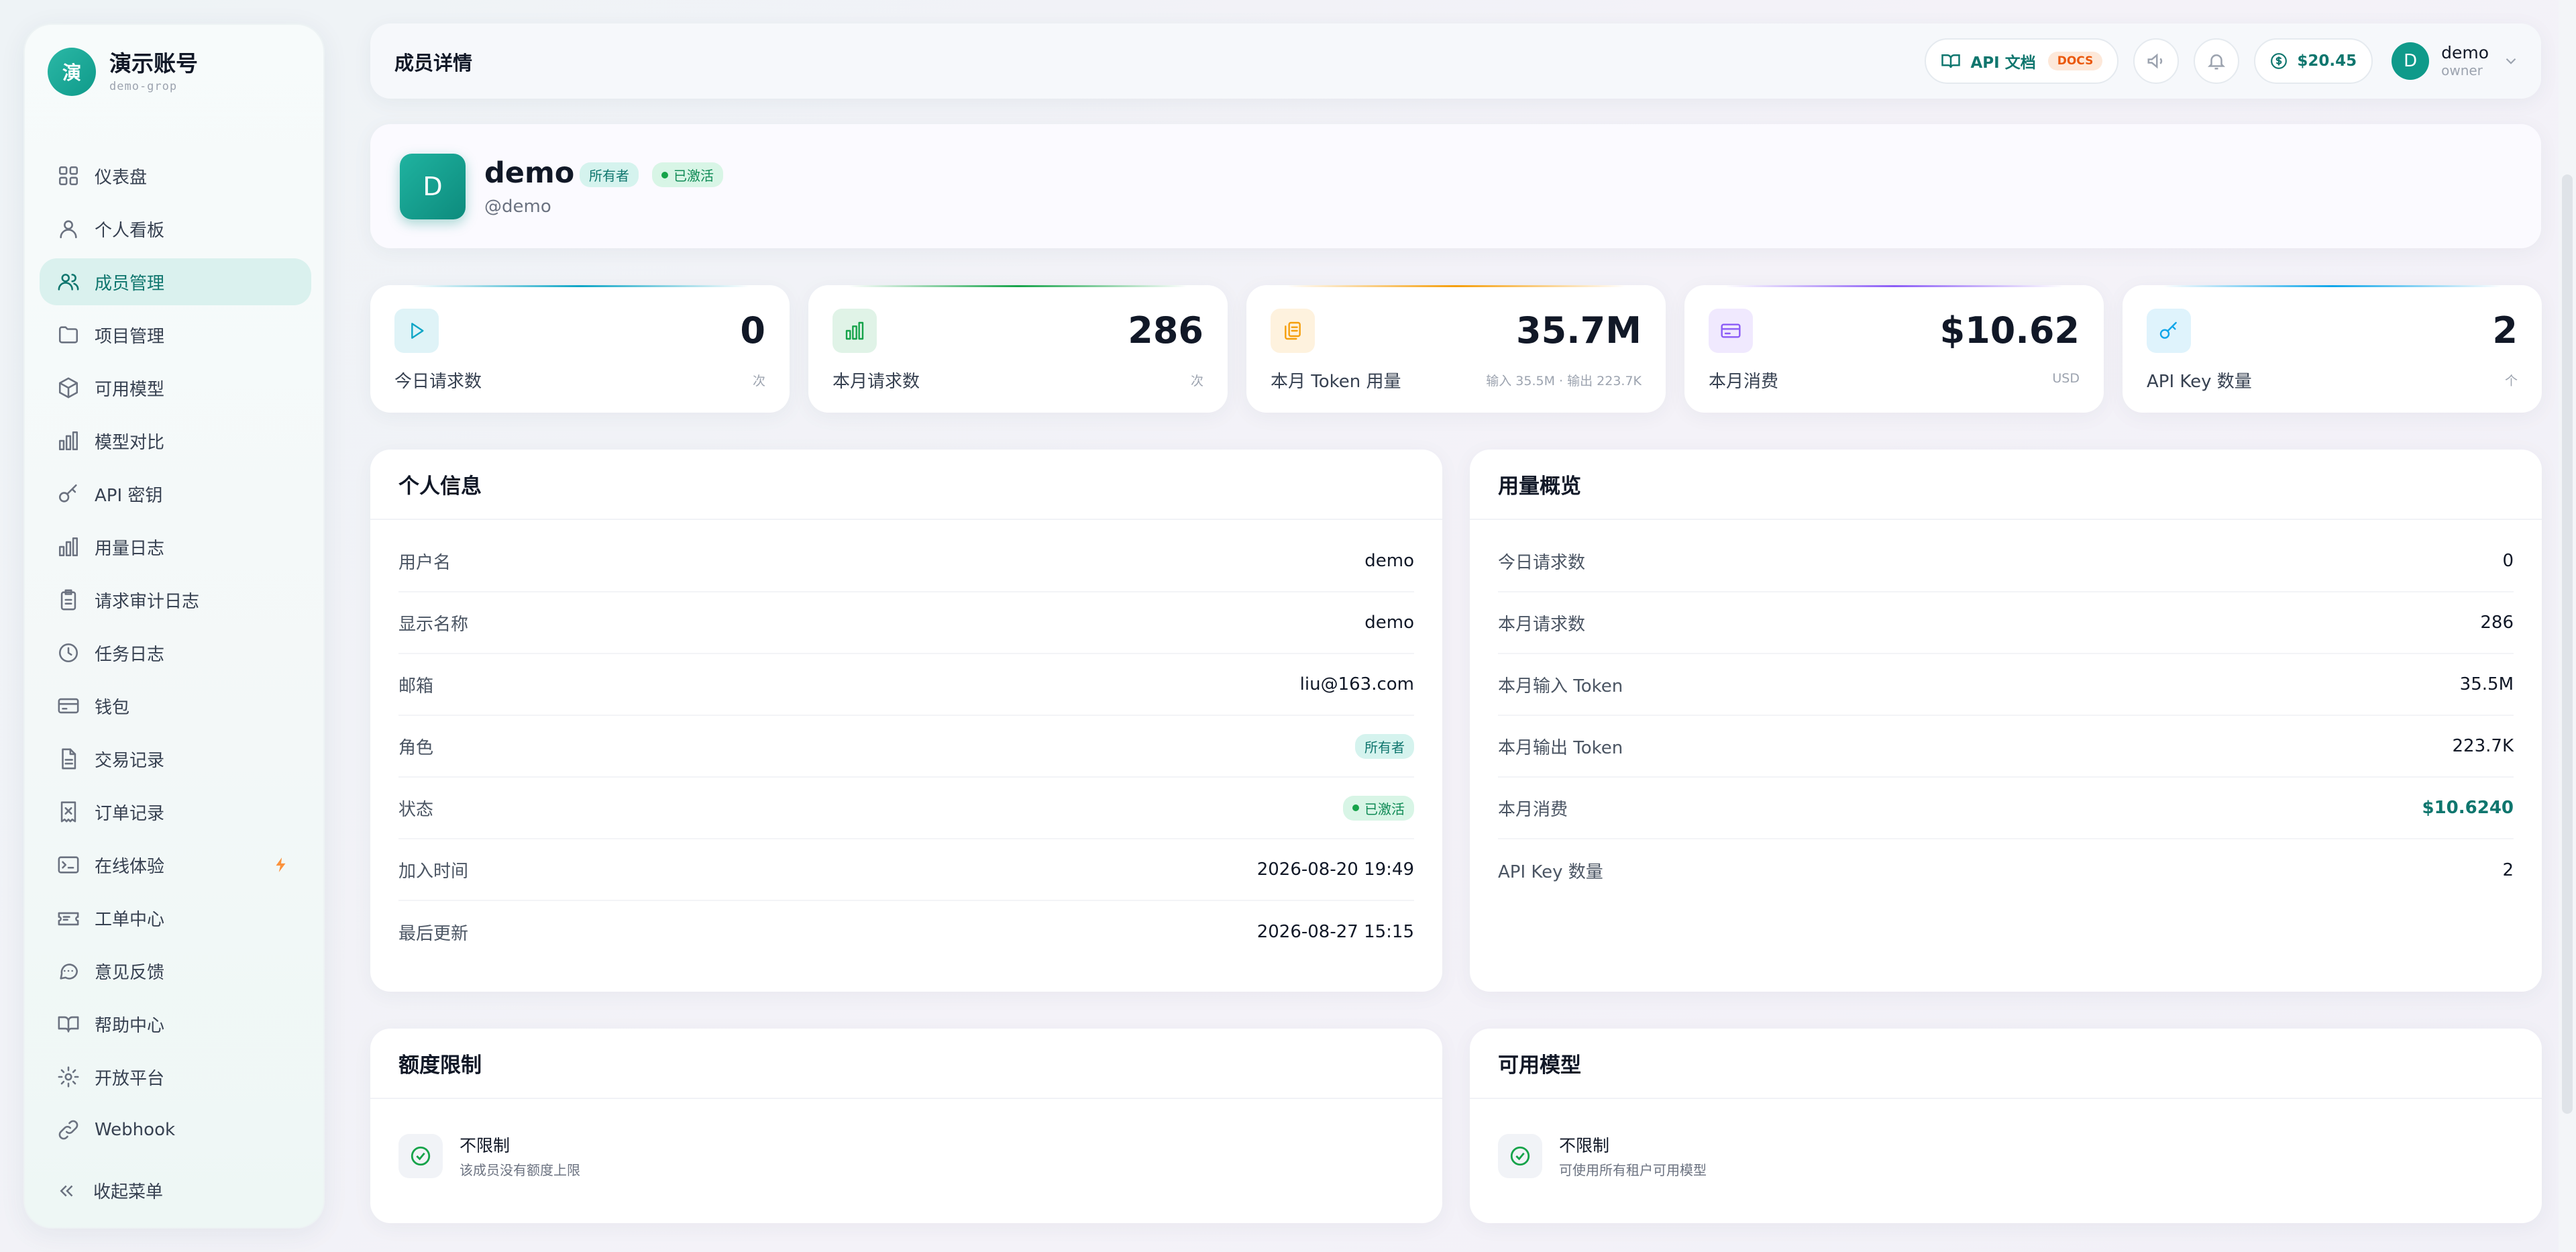  Describe the element at coordinates (130, 548) in the screenshot. I see `sidebar-item-label: 用量日志` at that location.